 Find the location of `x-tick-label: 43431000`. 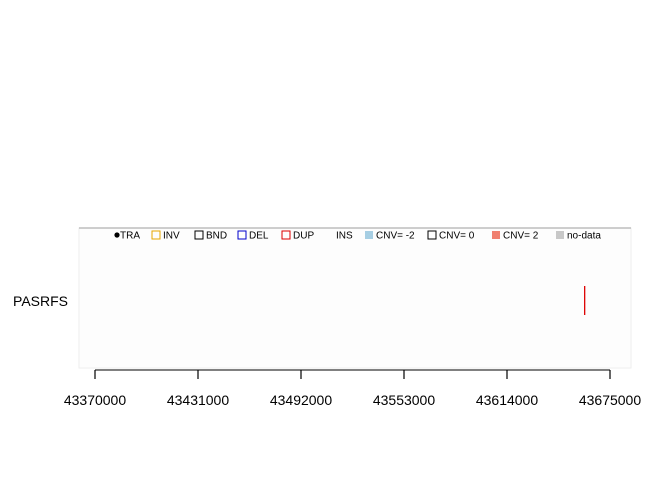

x-tick-label: 43431000 is located at coordinates (198, 400).